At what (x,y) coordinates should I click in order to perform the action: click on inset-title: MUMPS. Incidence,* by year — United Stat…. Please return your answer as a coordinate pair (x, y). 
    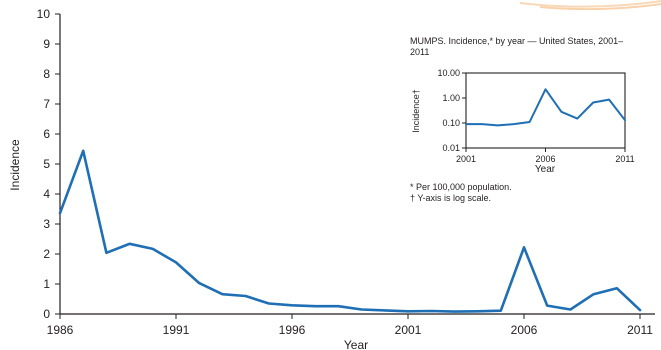
    Looking at the image, I should click on (517, 46).